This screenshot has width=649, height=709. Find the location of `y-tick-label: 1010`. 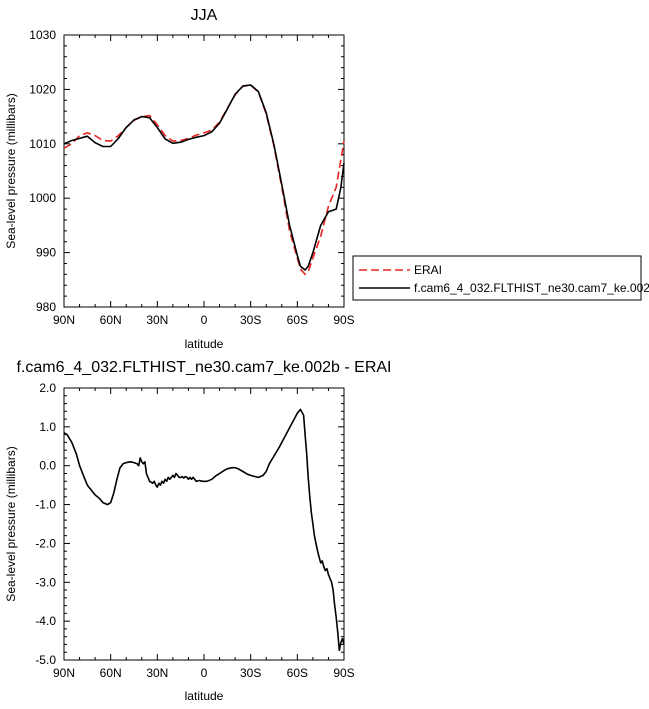

y-tick-label: 1010 is located at coordinates (42, 144).